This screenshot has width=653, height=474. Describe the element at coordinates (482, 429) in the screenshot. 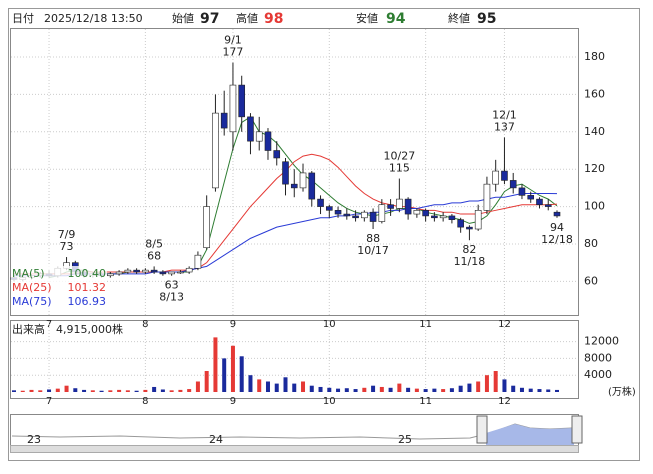

I see `range-handle-left` at that location.